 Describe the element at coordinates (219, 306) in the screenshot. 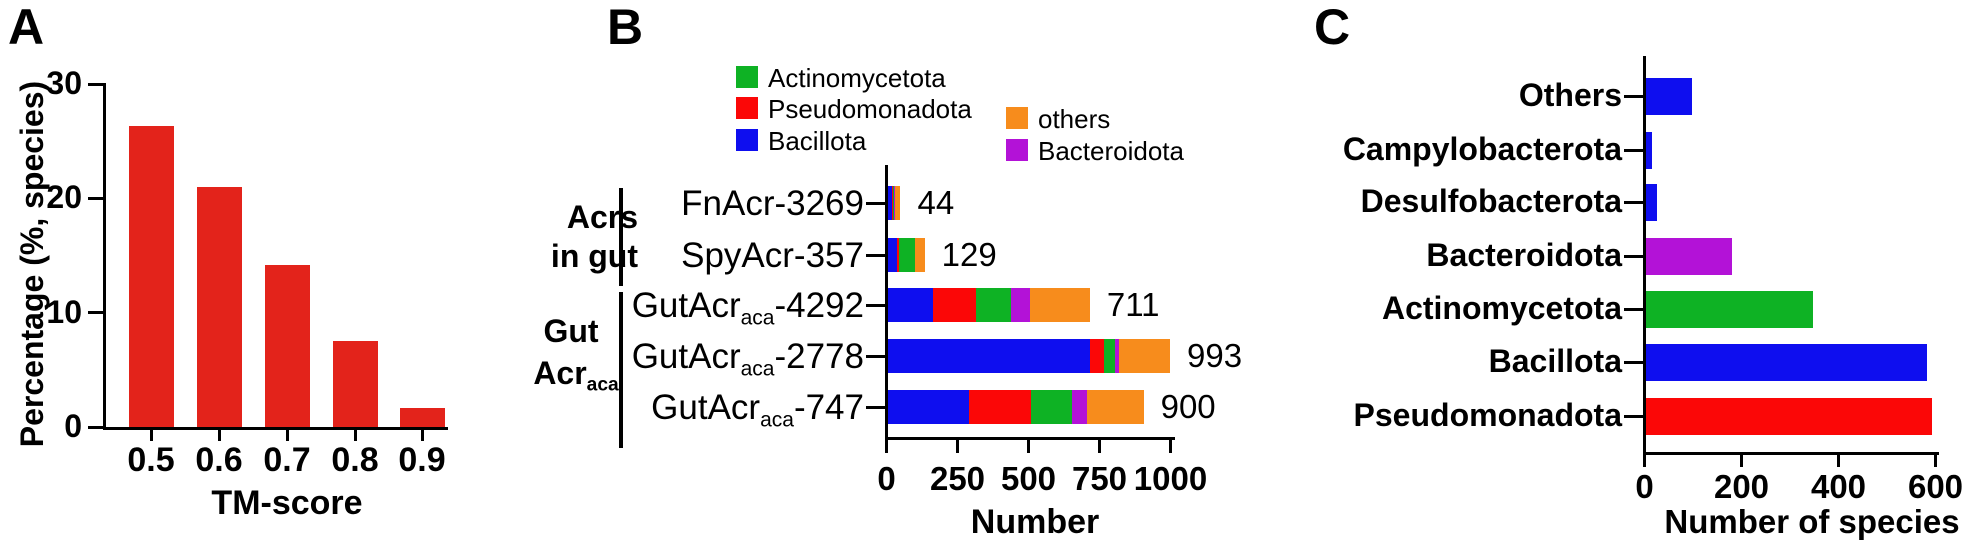

I see `a-bar-0.6` at that location.